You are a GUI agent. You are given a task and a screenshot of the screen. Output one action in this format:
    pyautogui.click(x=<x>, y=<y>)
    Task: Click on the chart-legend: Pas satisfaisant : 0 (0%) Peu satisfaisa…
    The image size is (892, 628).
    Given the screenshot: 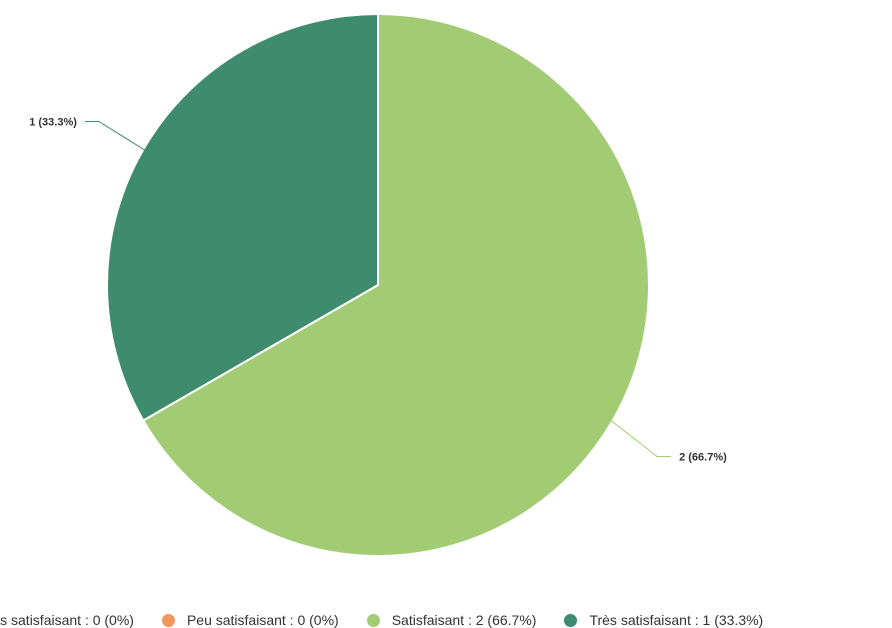 What is the action you would take?
    pyautogui.click(x=395, y=618)
    